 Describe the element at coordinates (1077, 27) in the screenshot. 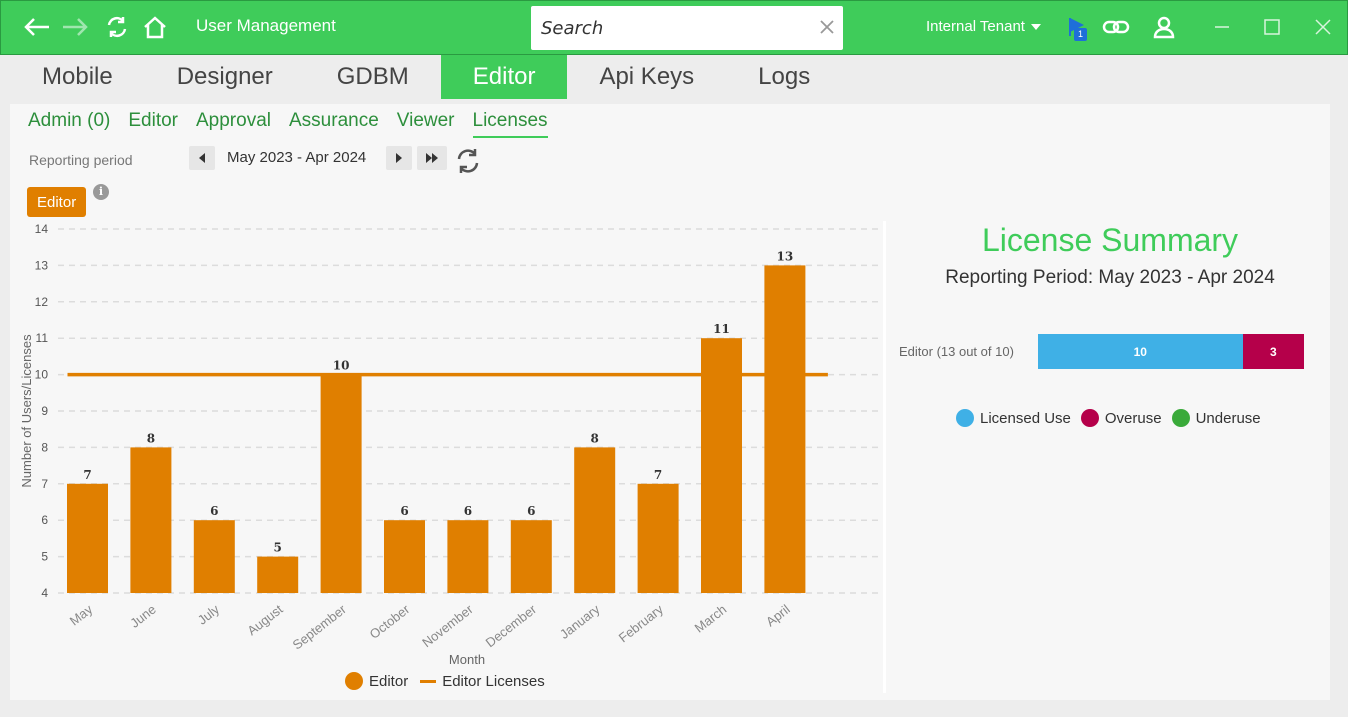

I see `flag-icon` at that location.